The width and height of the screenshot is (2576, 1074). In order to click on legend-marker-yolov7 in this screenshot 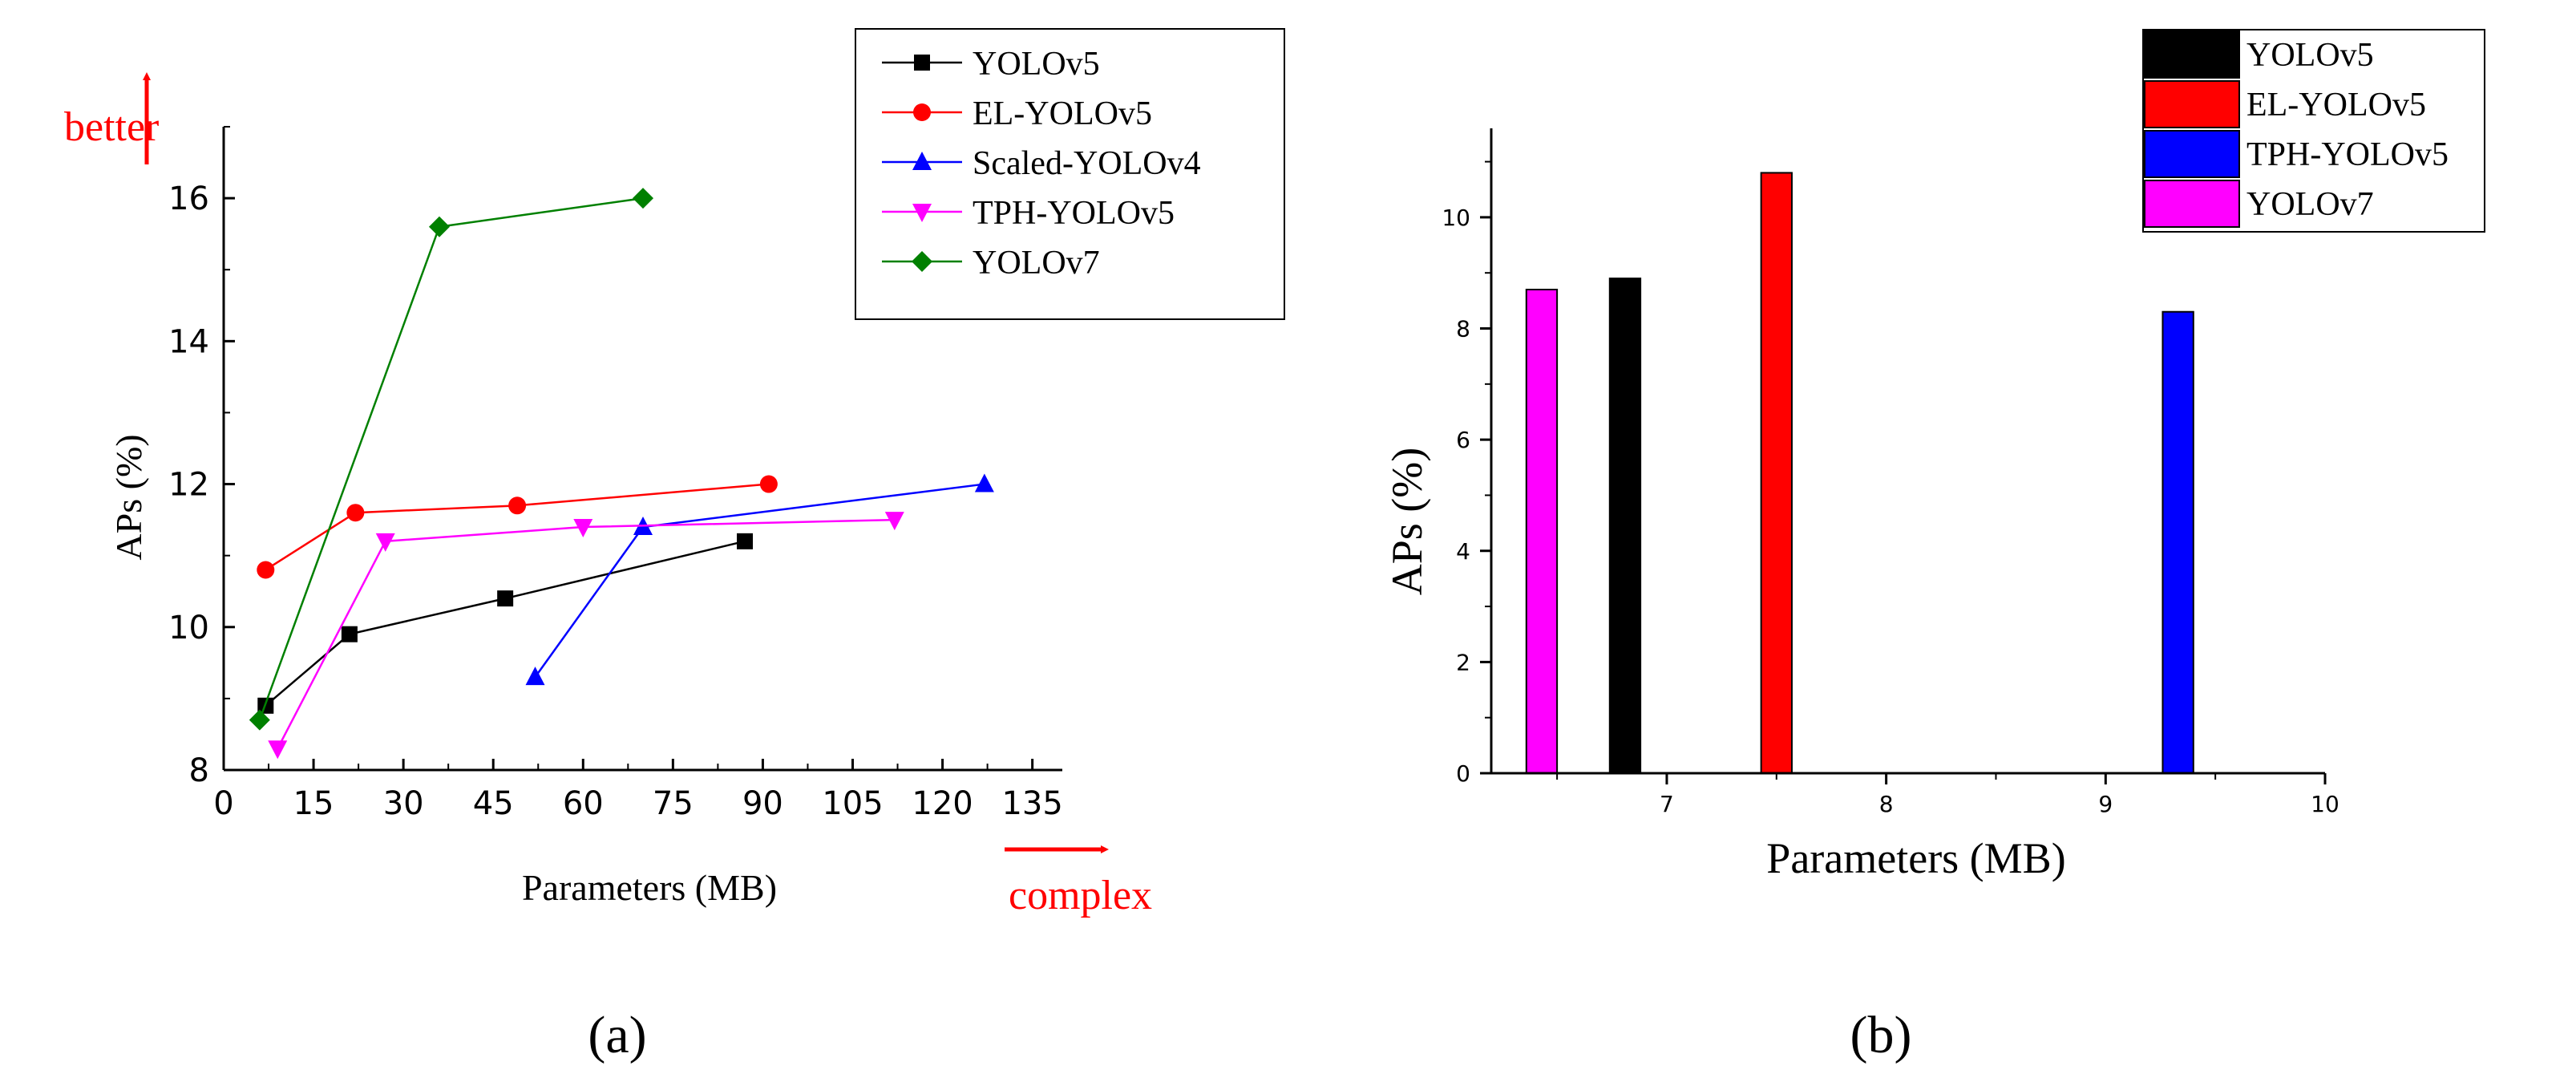, I will do `click(922, 261)`.